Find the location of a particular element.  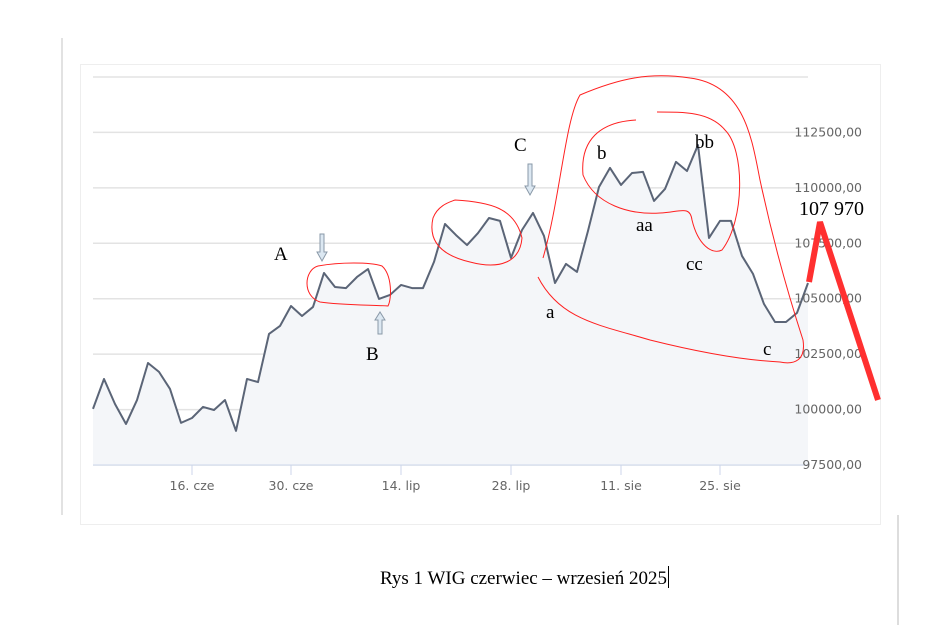

label-bb: bb is located at coordinates (704, 142).